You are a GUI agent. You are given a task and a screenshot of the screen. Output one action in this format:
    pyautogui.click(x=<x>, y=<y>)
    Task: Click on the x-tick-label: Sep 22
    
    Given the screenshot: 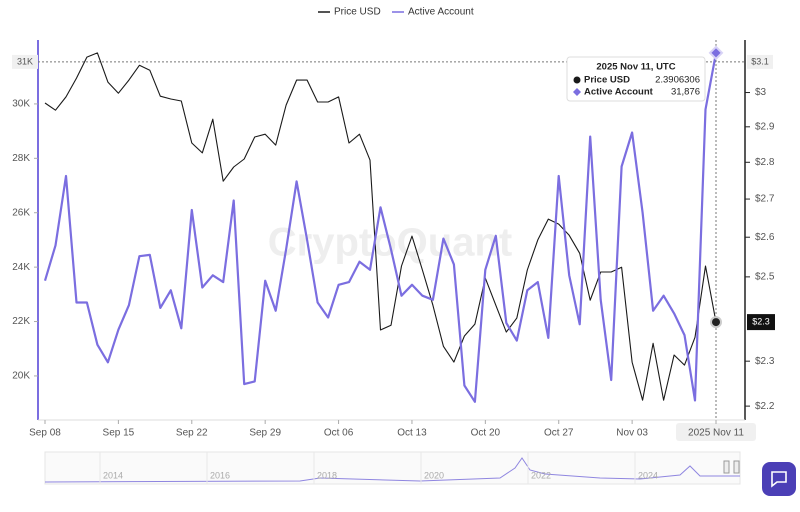 What is the action you would take?
    pyautogui.click(x=192, y=433)
    